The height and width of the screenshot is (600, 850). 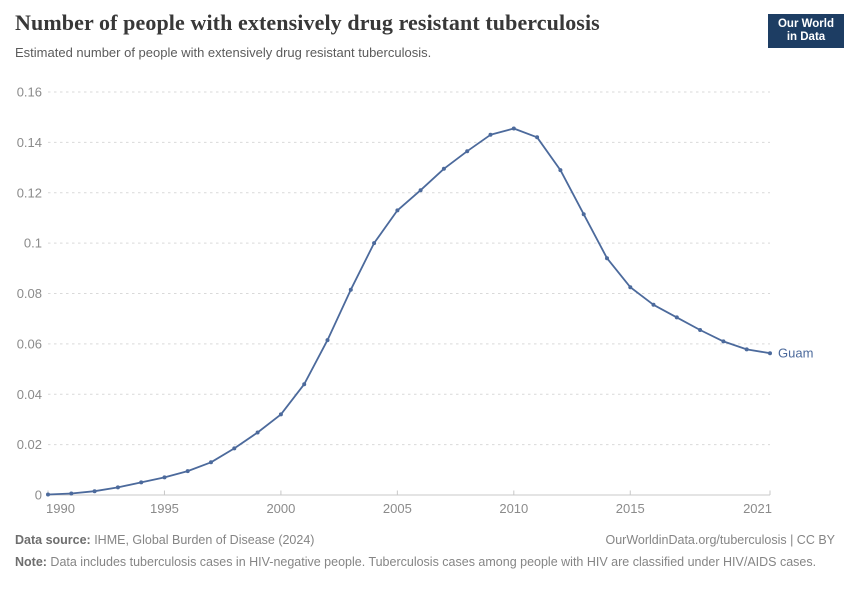 I want to click on data-source-text: IHME, Global Burden of Disease (2024), so click(x=202, y=540).